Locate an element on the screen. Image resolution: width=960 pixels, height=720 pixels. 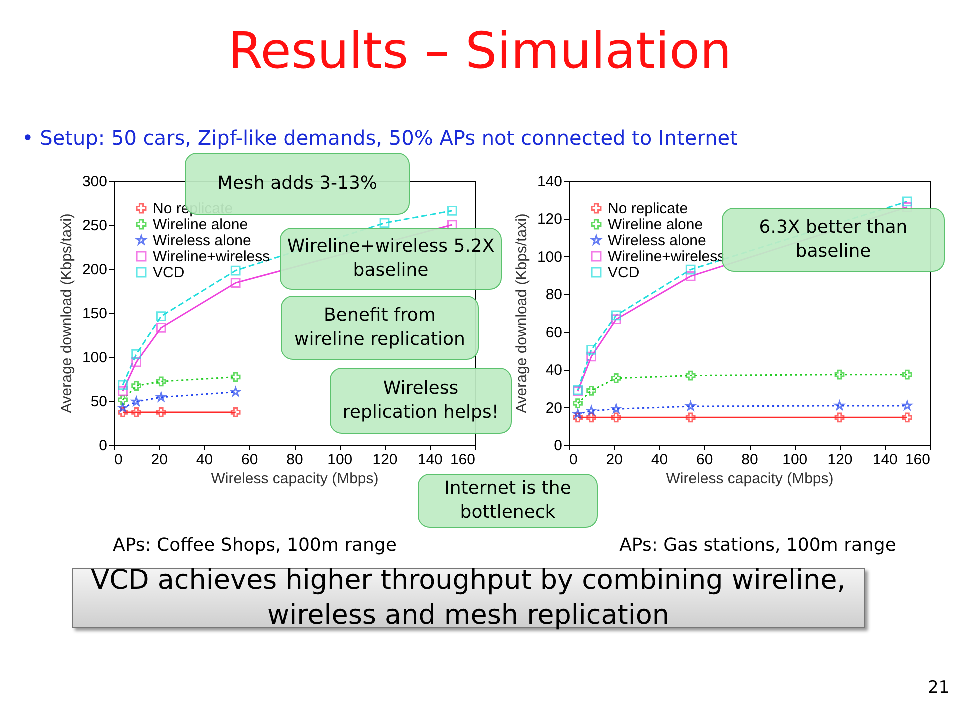
text: APs: Gas stations, 100m range is located at coordinates (758, 545).